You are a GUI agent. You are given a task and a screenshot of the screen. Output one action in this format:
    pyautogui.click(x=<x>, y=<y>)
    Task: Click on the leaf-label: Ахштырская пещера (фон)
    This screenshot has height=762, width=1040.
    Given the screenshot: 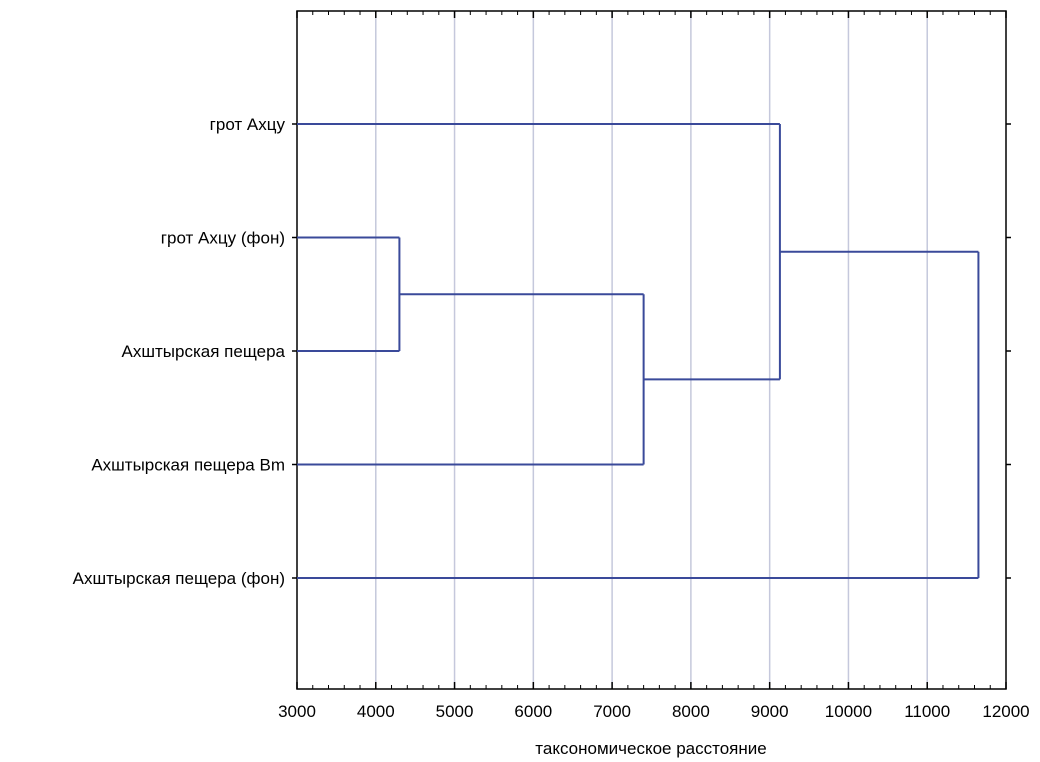 What is the action you would take?
    pyautogui.click(x=179, y=578)
    